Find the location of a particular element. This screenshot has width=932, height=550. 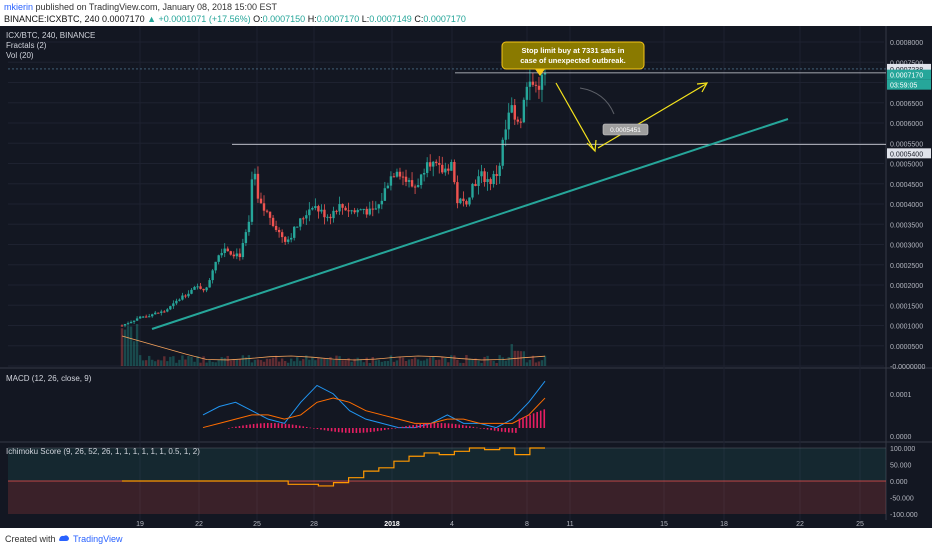

legend-fractals: Fractals (2) is located at coordinates (26, 45).